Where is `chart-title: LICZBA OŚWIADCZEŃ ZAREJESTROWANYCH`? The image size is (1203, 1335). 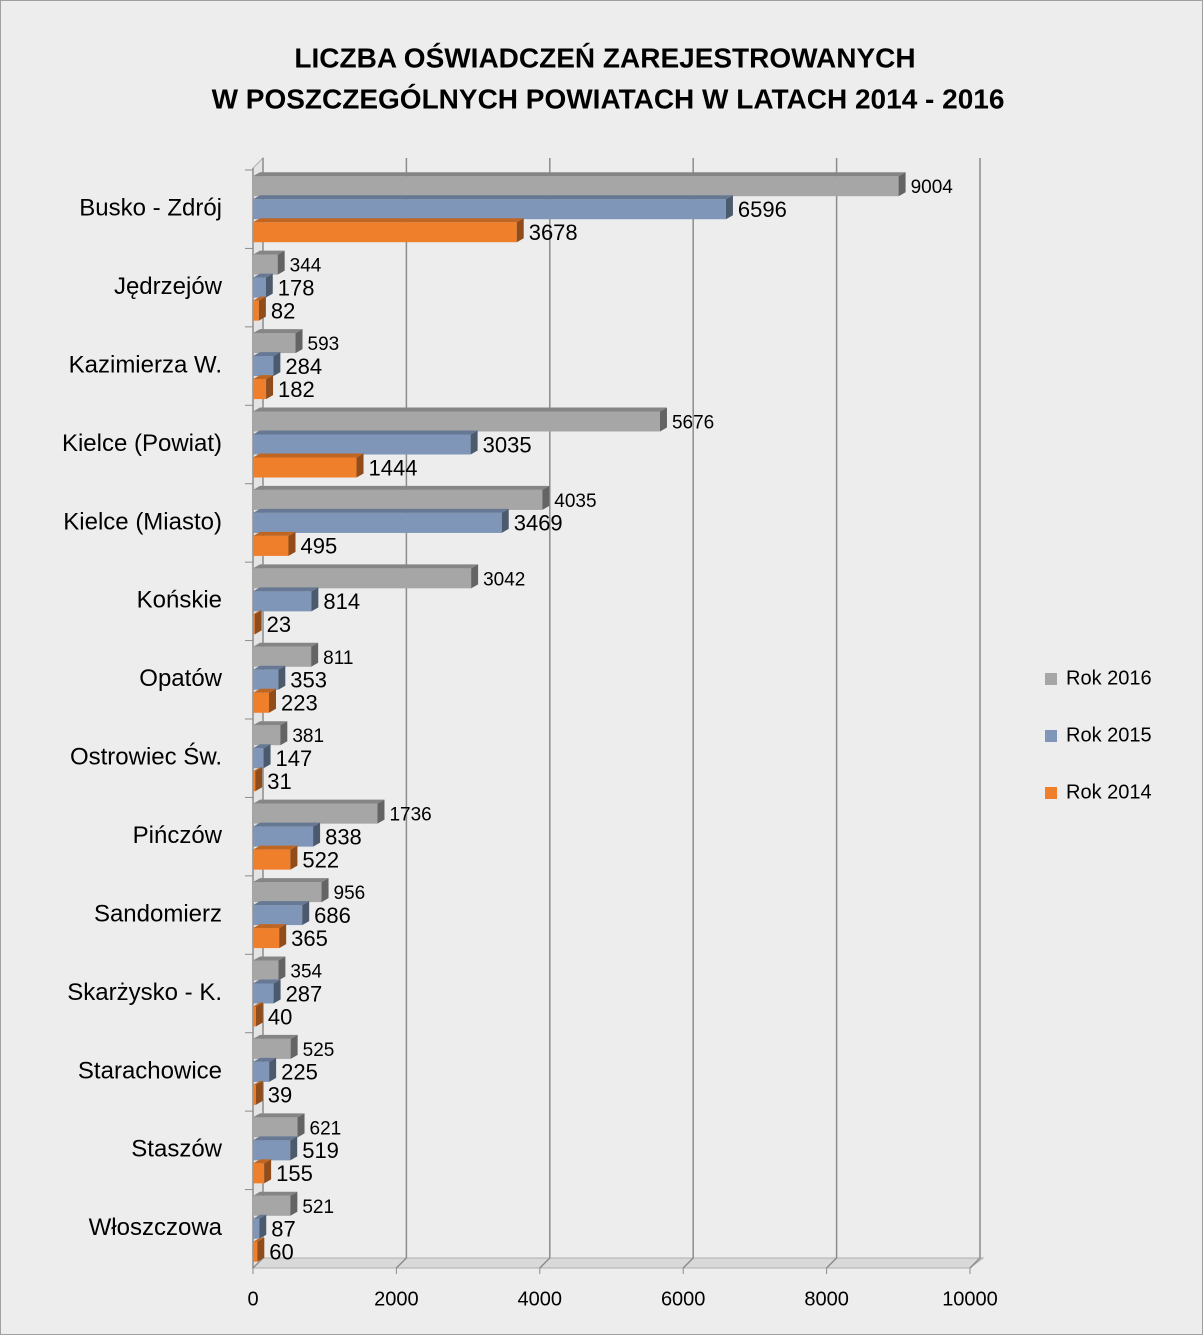
chart-title: LICZBA OŚWIADCZEŃ ZAREJESTROWANYCH is located at coordinates (604, 57).